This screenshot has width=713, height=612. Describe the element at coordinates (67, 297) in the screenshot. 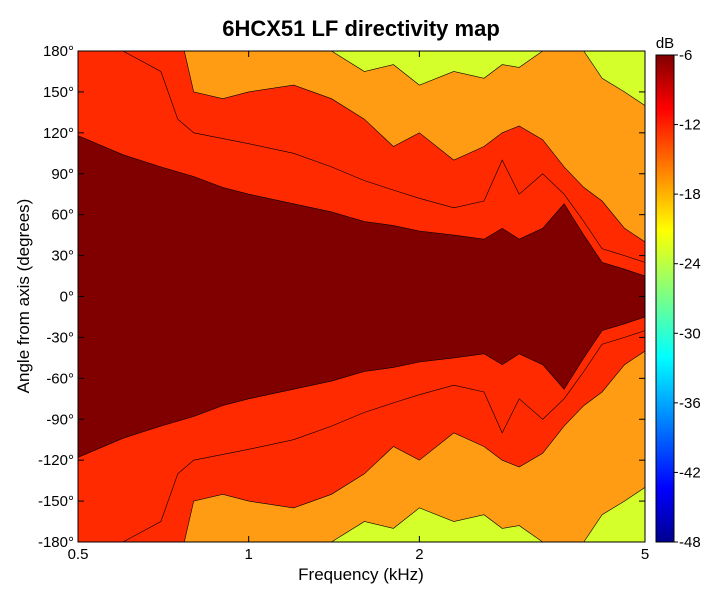

I see `y-tick-label: 0°` at that location.